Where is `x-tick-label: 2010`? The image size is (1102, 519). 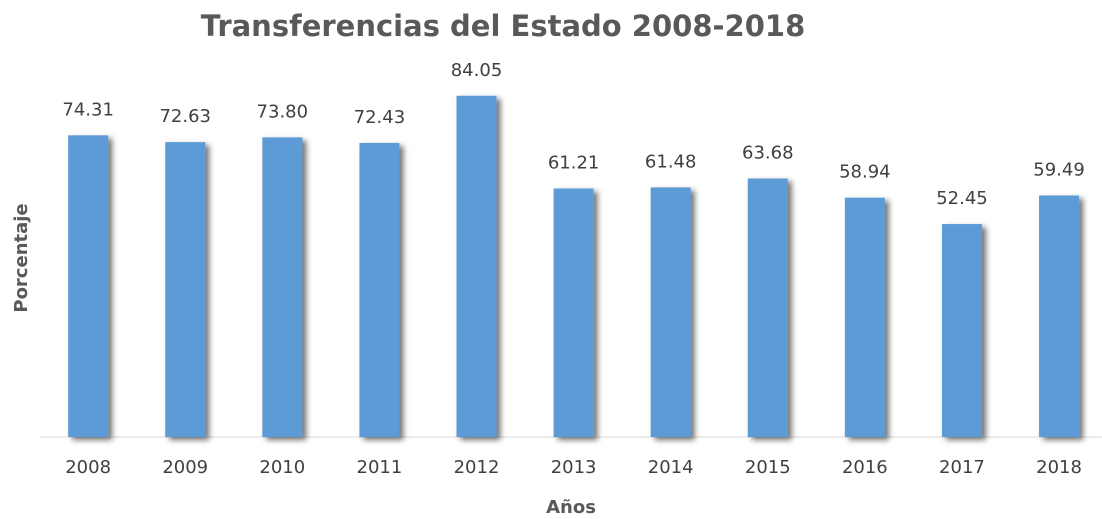 x-tick-label: 2010 is located at coordinates (282, 467).